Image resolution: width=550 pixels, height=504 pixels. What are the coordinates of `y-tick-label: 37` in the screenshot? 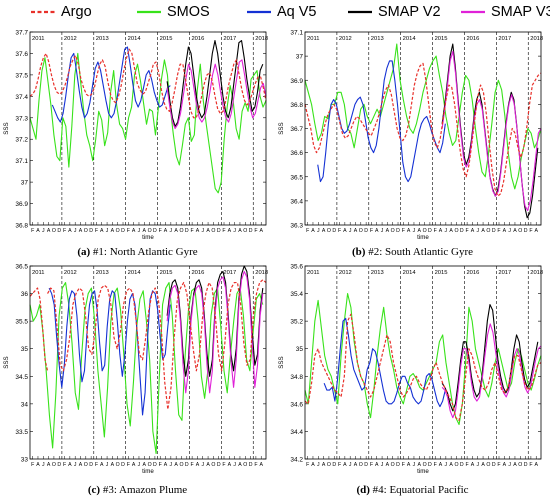 It's located at (300, 57).